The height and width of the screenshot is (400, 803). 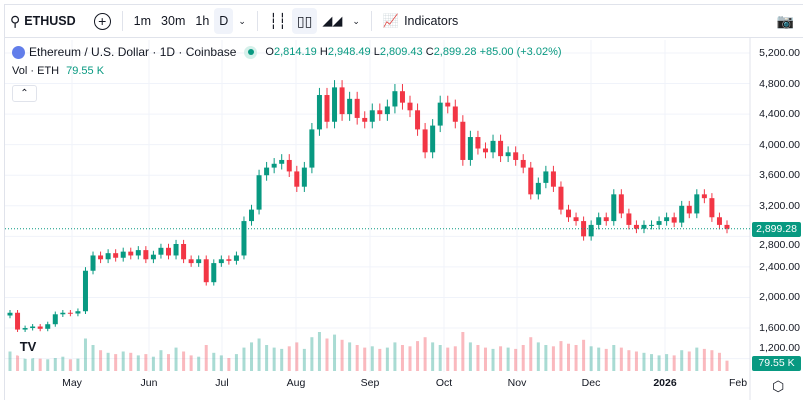 I want to click on time-tick: Dec, so click(x=591, y=383).